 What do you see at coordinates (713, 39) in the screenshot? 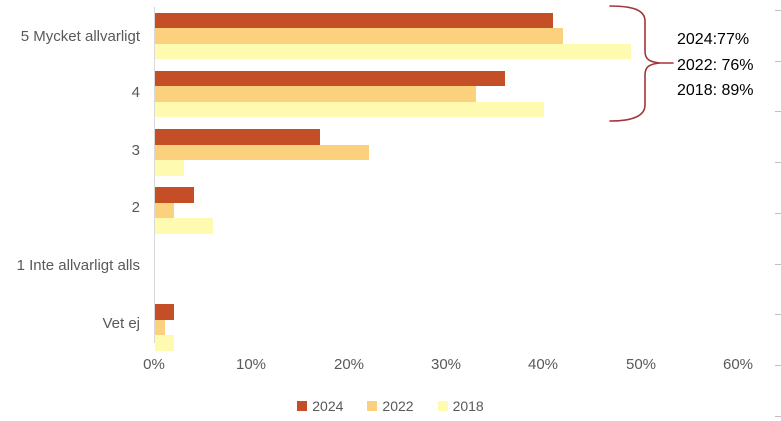
I see `annotation-line: 2024:77%` at bounding box center [713, 39].